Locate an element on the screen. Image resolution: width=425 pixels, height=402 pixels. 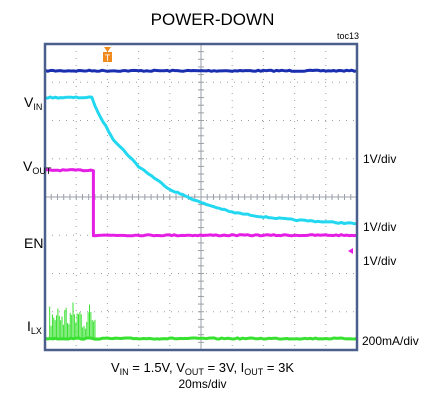
vout-scale-label: 1V/div is located at coordinates (380, 159).